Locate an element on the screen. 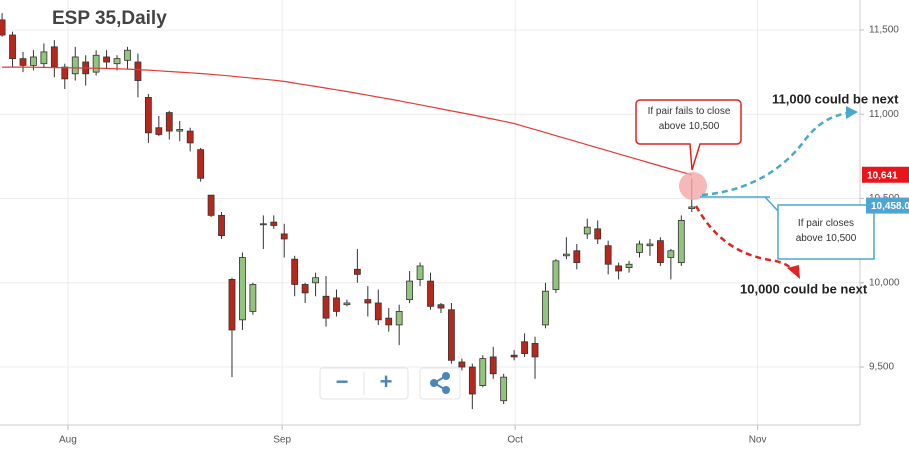  fail-note: If pair fails to close above 10,500 is located at coordinates (689, 119).